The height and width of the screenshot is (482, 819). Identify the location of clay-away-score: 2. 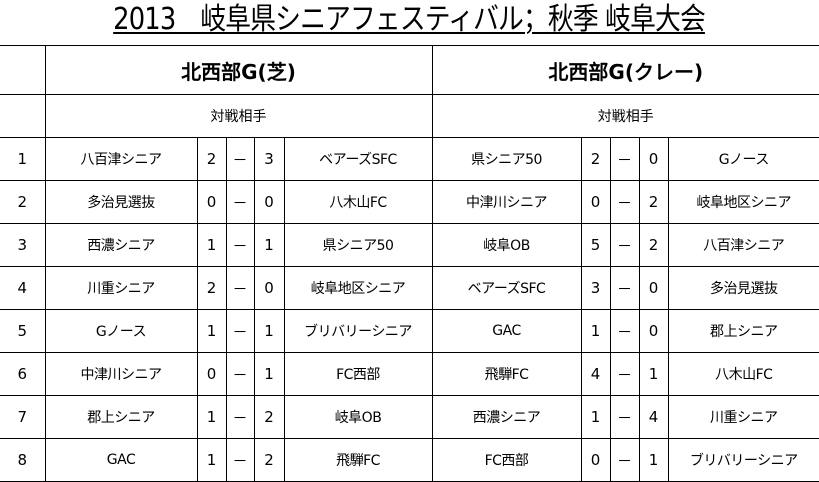
(653, 245).